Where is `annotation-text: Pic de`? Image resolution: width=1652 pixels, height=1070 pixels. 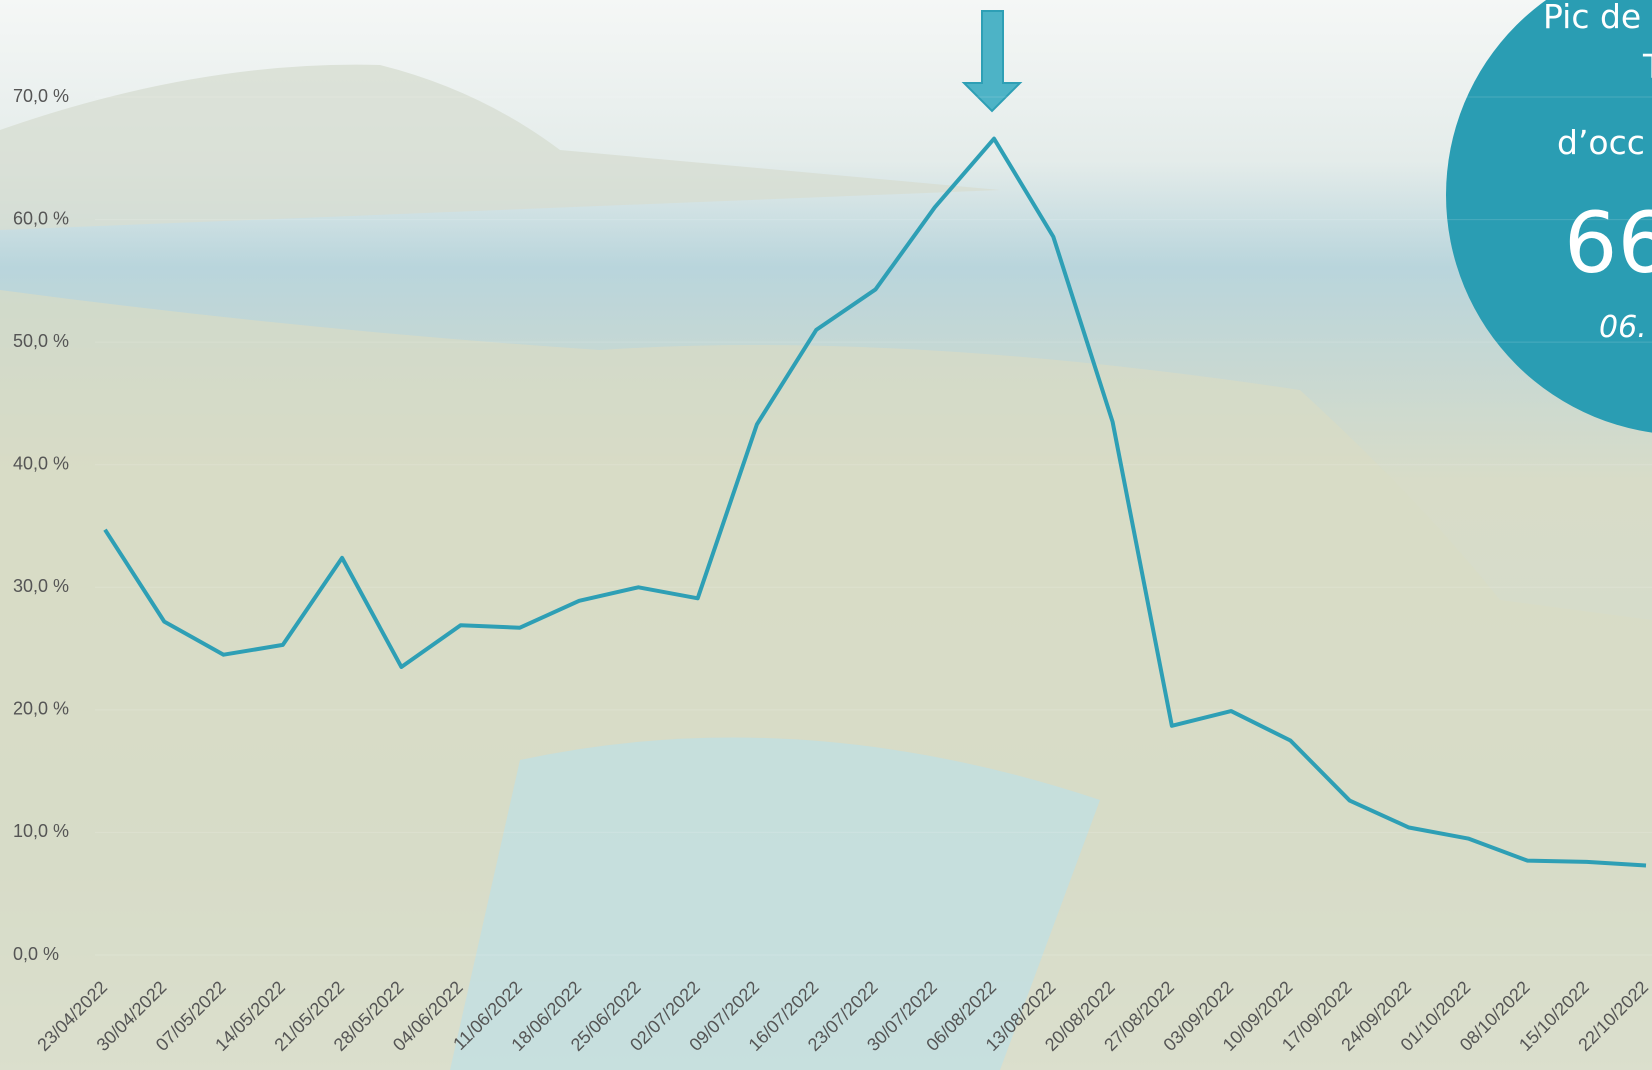 annotation-text: Pic de is located at coordinates (1592, 18).